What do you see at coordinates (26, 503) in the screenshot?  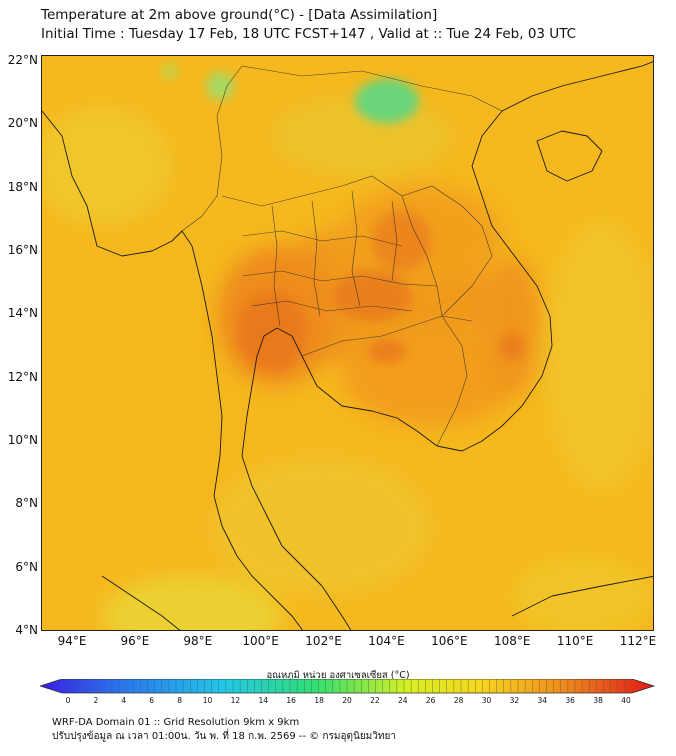 I see `latitude-label: 8°N` at bounding box center [26, 503].